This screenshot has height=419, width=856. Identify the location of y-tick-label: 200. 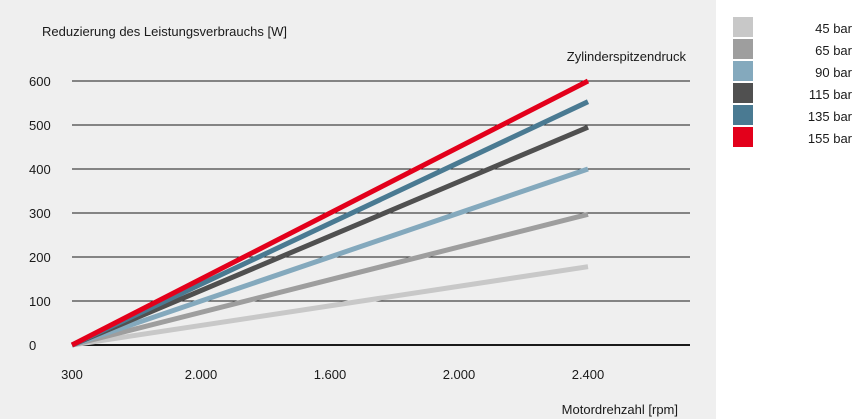
(40, 257).